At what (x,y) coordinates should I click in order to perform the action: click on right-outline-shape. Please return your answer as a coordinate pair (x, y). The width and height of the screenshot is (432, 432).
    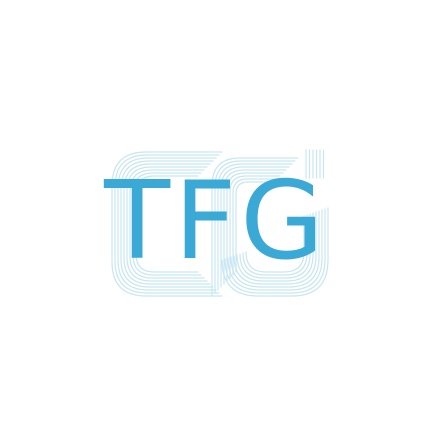
    Looking at the image, I should click on (275, 223).